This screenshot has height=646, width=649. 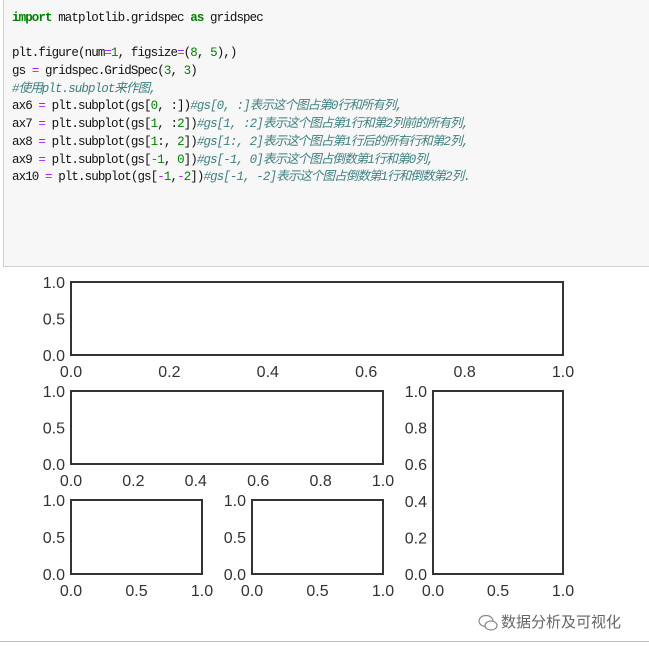 I want to click on ax8-axes: 0.0 0.5 1.0 0.0 0.2 0.4 0.6 0.8 1.0, so click(x=489, y=492).